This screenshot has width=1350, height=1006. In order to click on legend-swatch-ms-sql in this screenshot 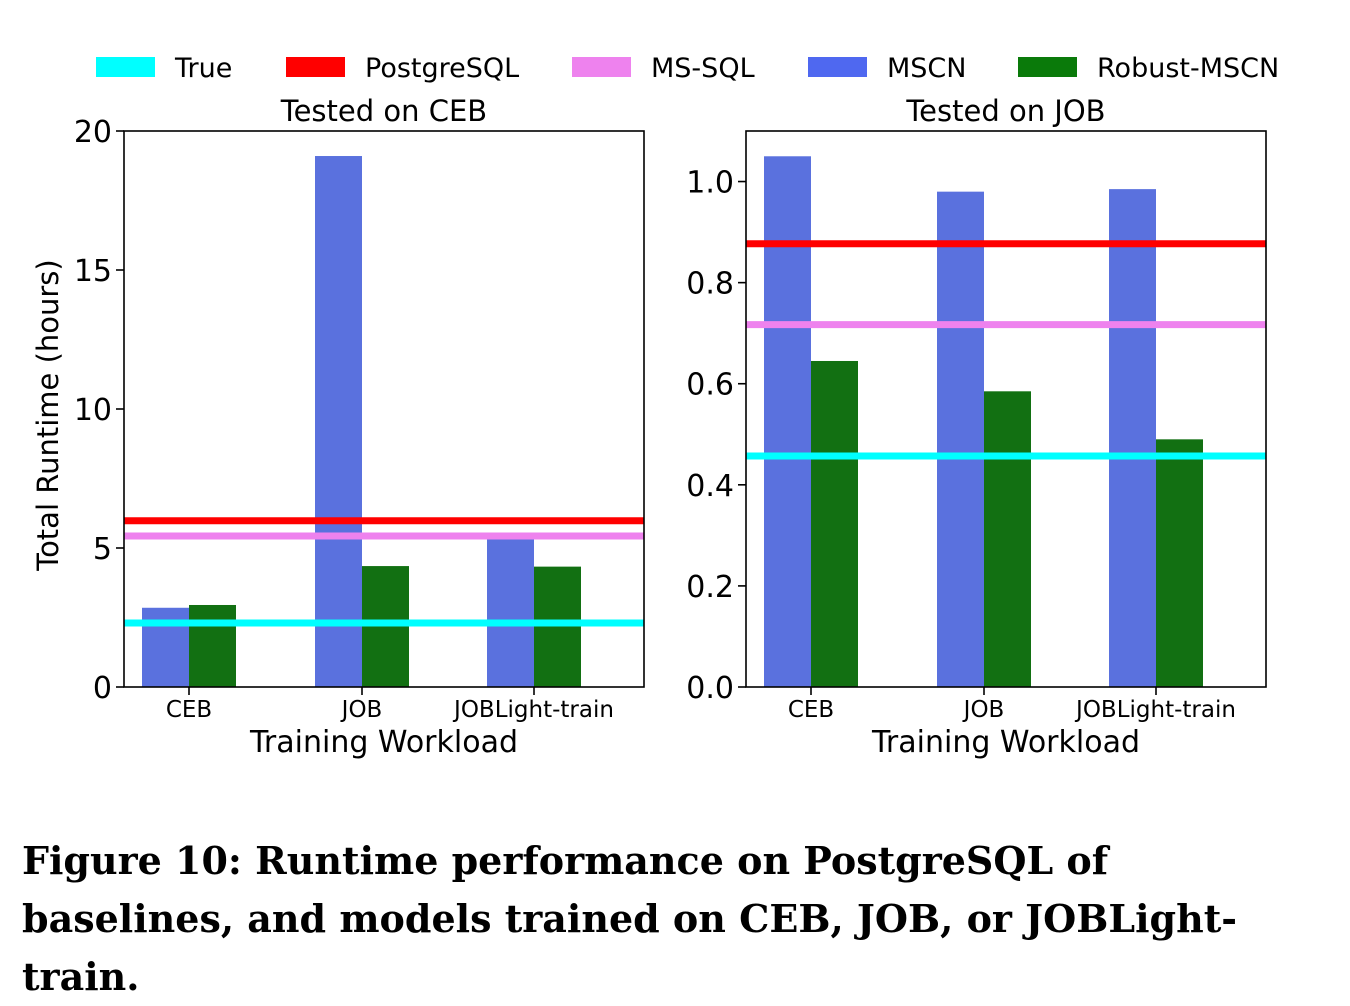, I will do `click(601, 67)`.